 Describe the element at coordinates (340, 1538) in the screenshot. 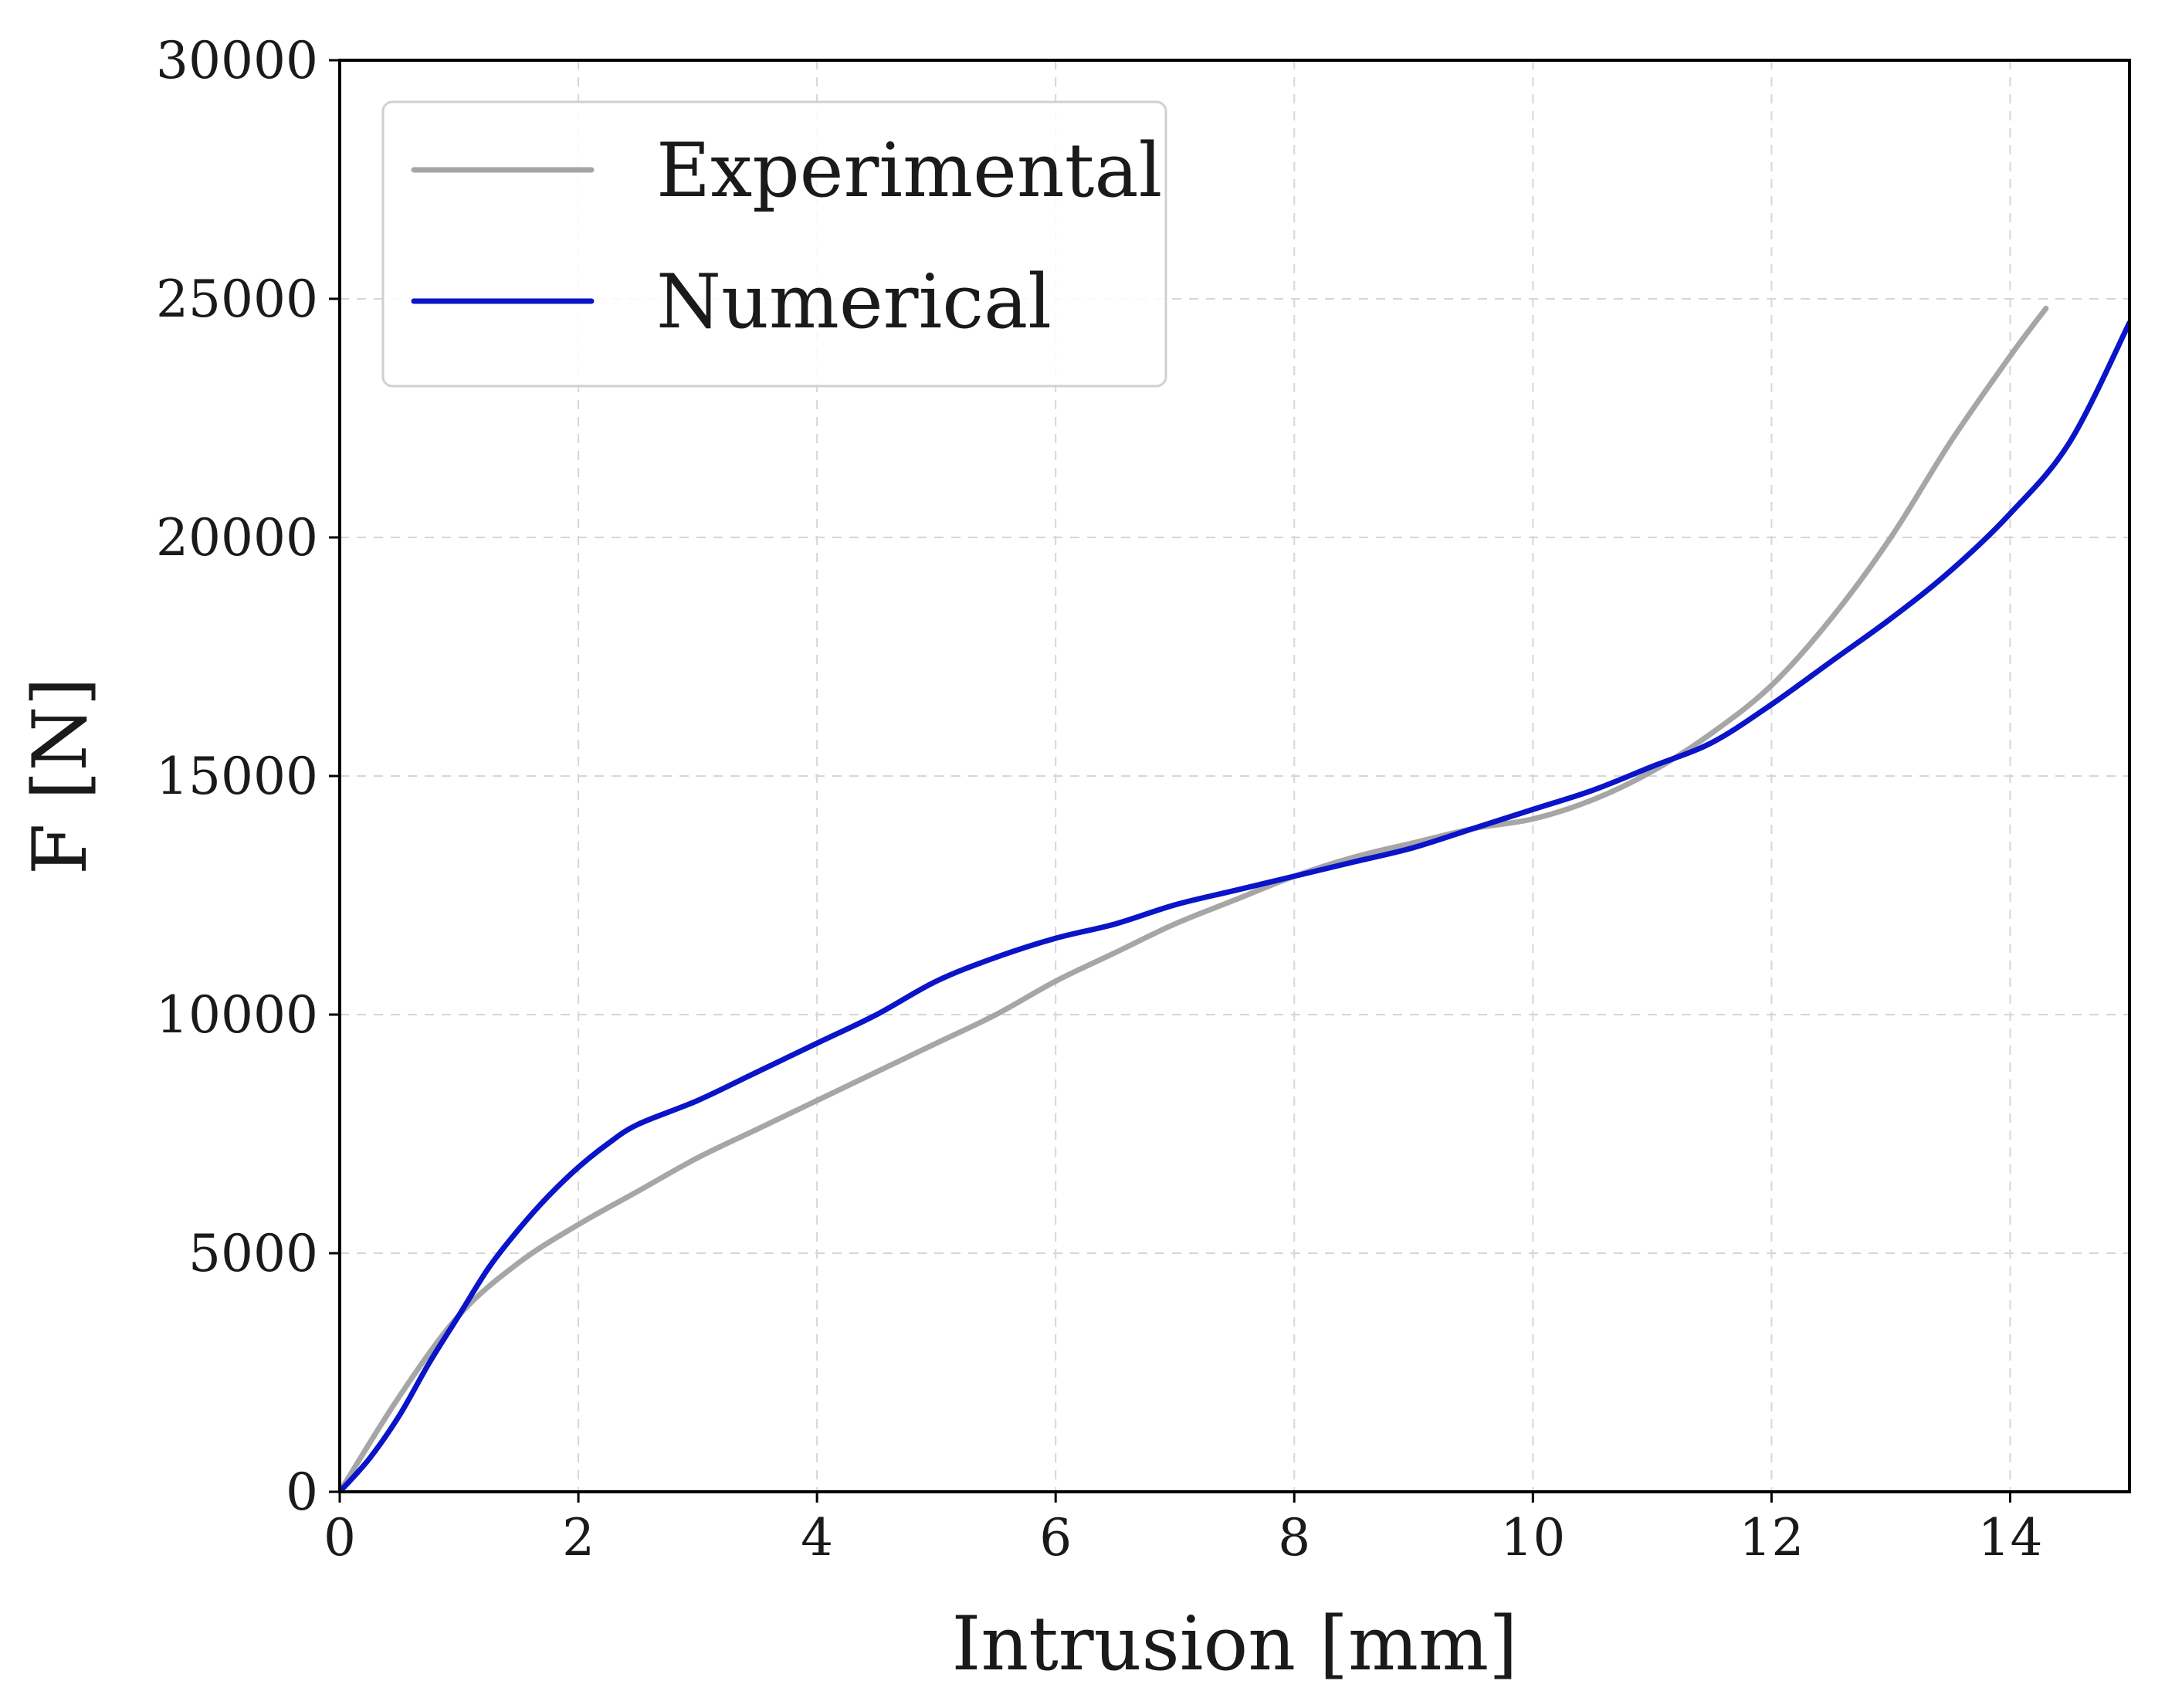

I see `x-tick-label: 0` at that location.